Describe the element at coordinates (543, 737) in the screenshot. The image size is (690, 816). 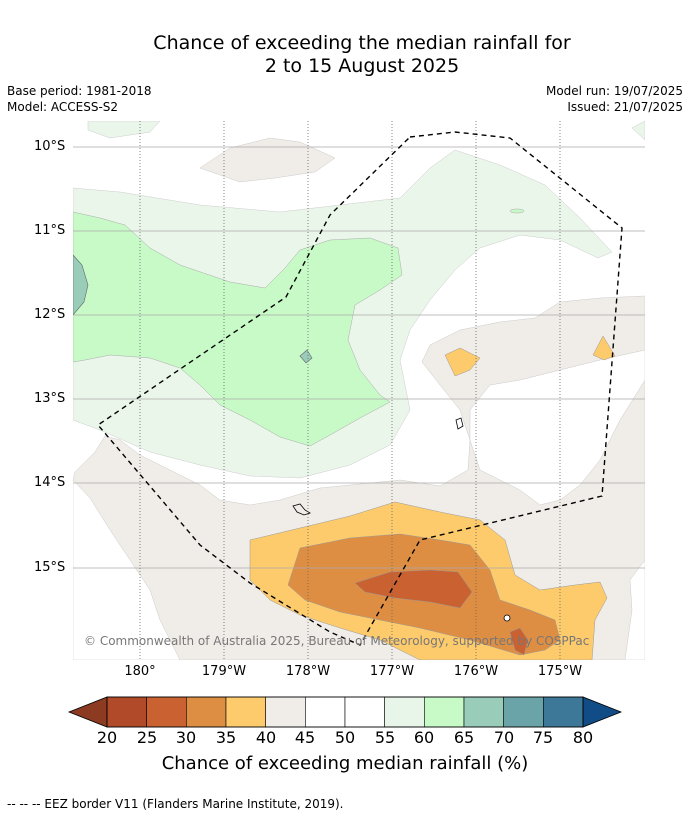
I see `colorbar-label-75: 75` at that location.